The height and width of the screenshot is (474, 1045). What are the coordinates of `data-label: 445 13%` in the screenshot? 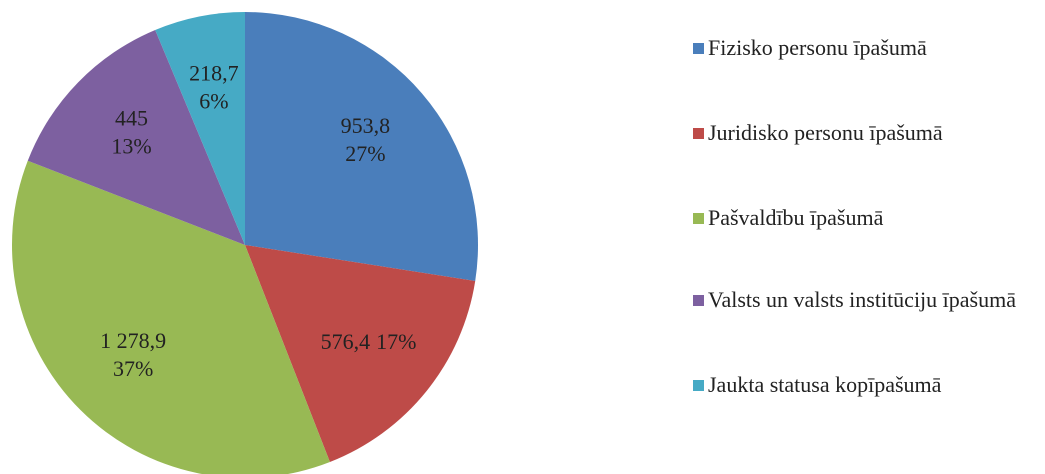 It's located at (131, 131).